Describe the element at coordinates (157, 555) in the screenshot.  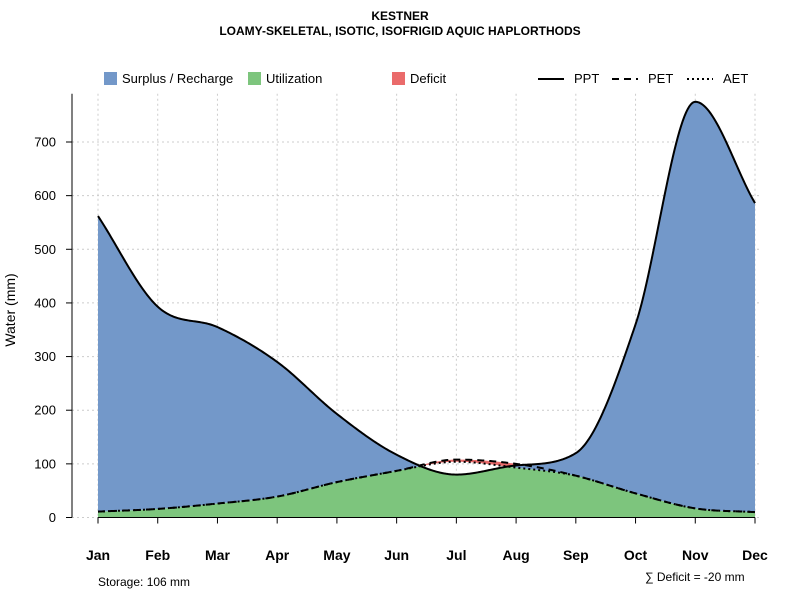
I see `x-tick-label-feb: Feb` at that location.